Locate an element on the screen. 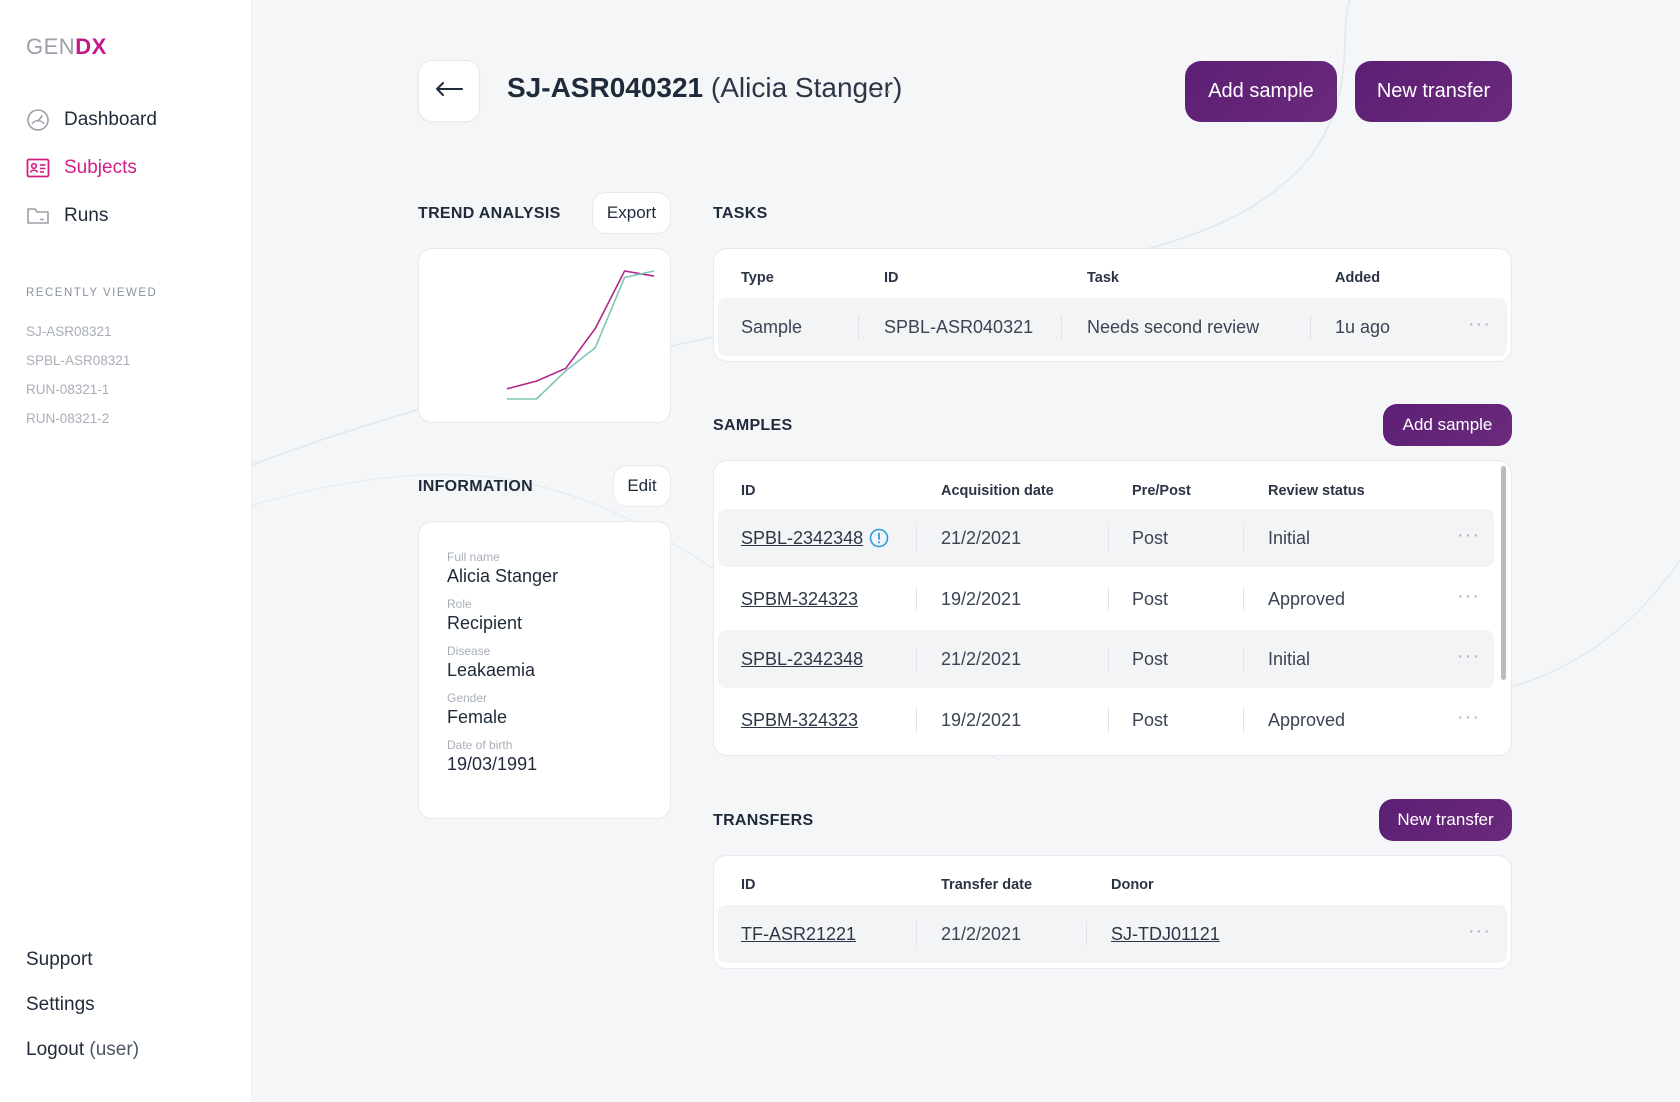 Image resolution: width=1680 pixels, height=1102 pixels. trend-analysis-heading: TREND ANALYSIS is located at coordinates (489, 213).